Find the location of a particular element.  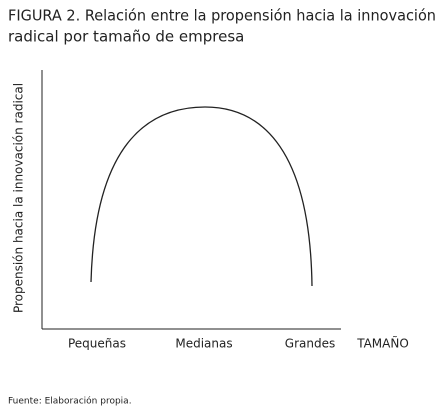

x-tick-label: Grandes is located at coordinates (310, 344).